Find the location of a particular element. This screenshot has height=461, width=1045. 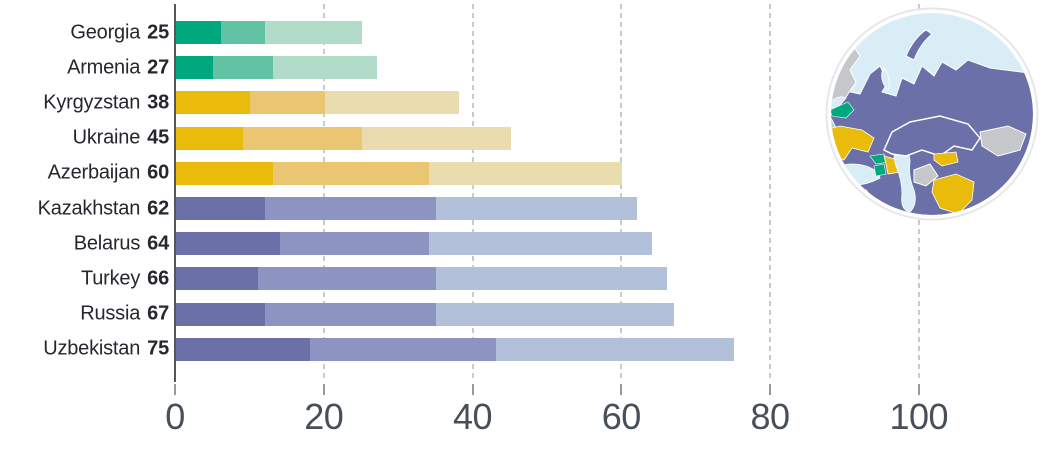

bar-uzbekistan is located at coordinates (455, 349).